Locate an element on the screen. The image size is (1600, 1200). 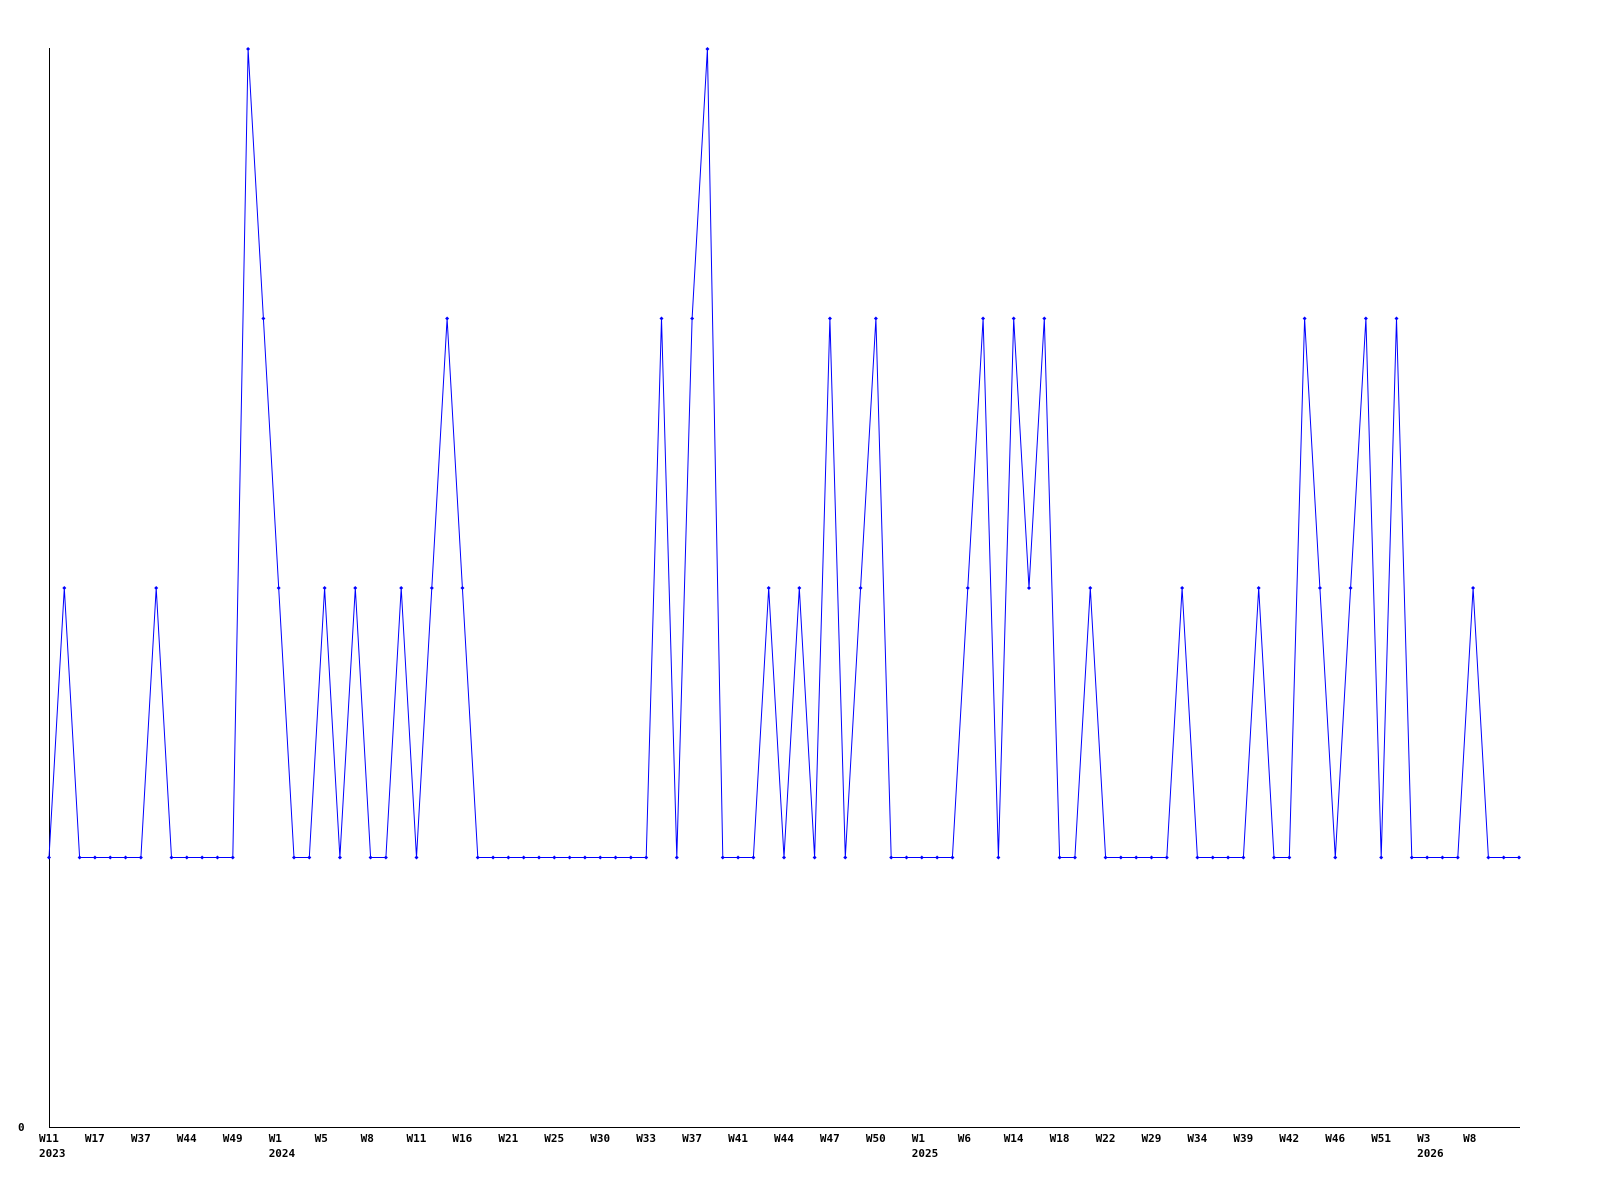
x-tick-label: W34 is located at coordinates (1197, 1138).